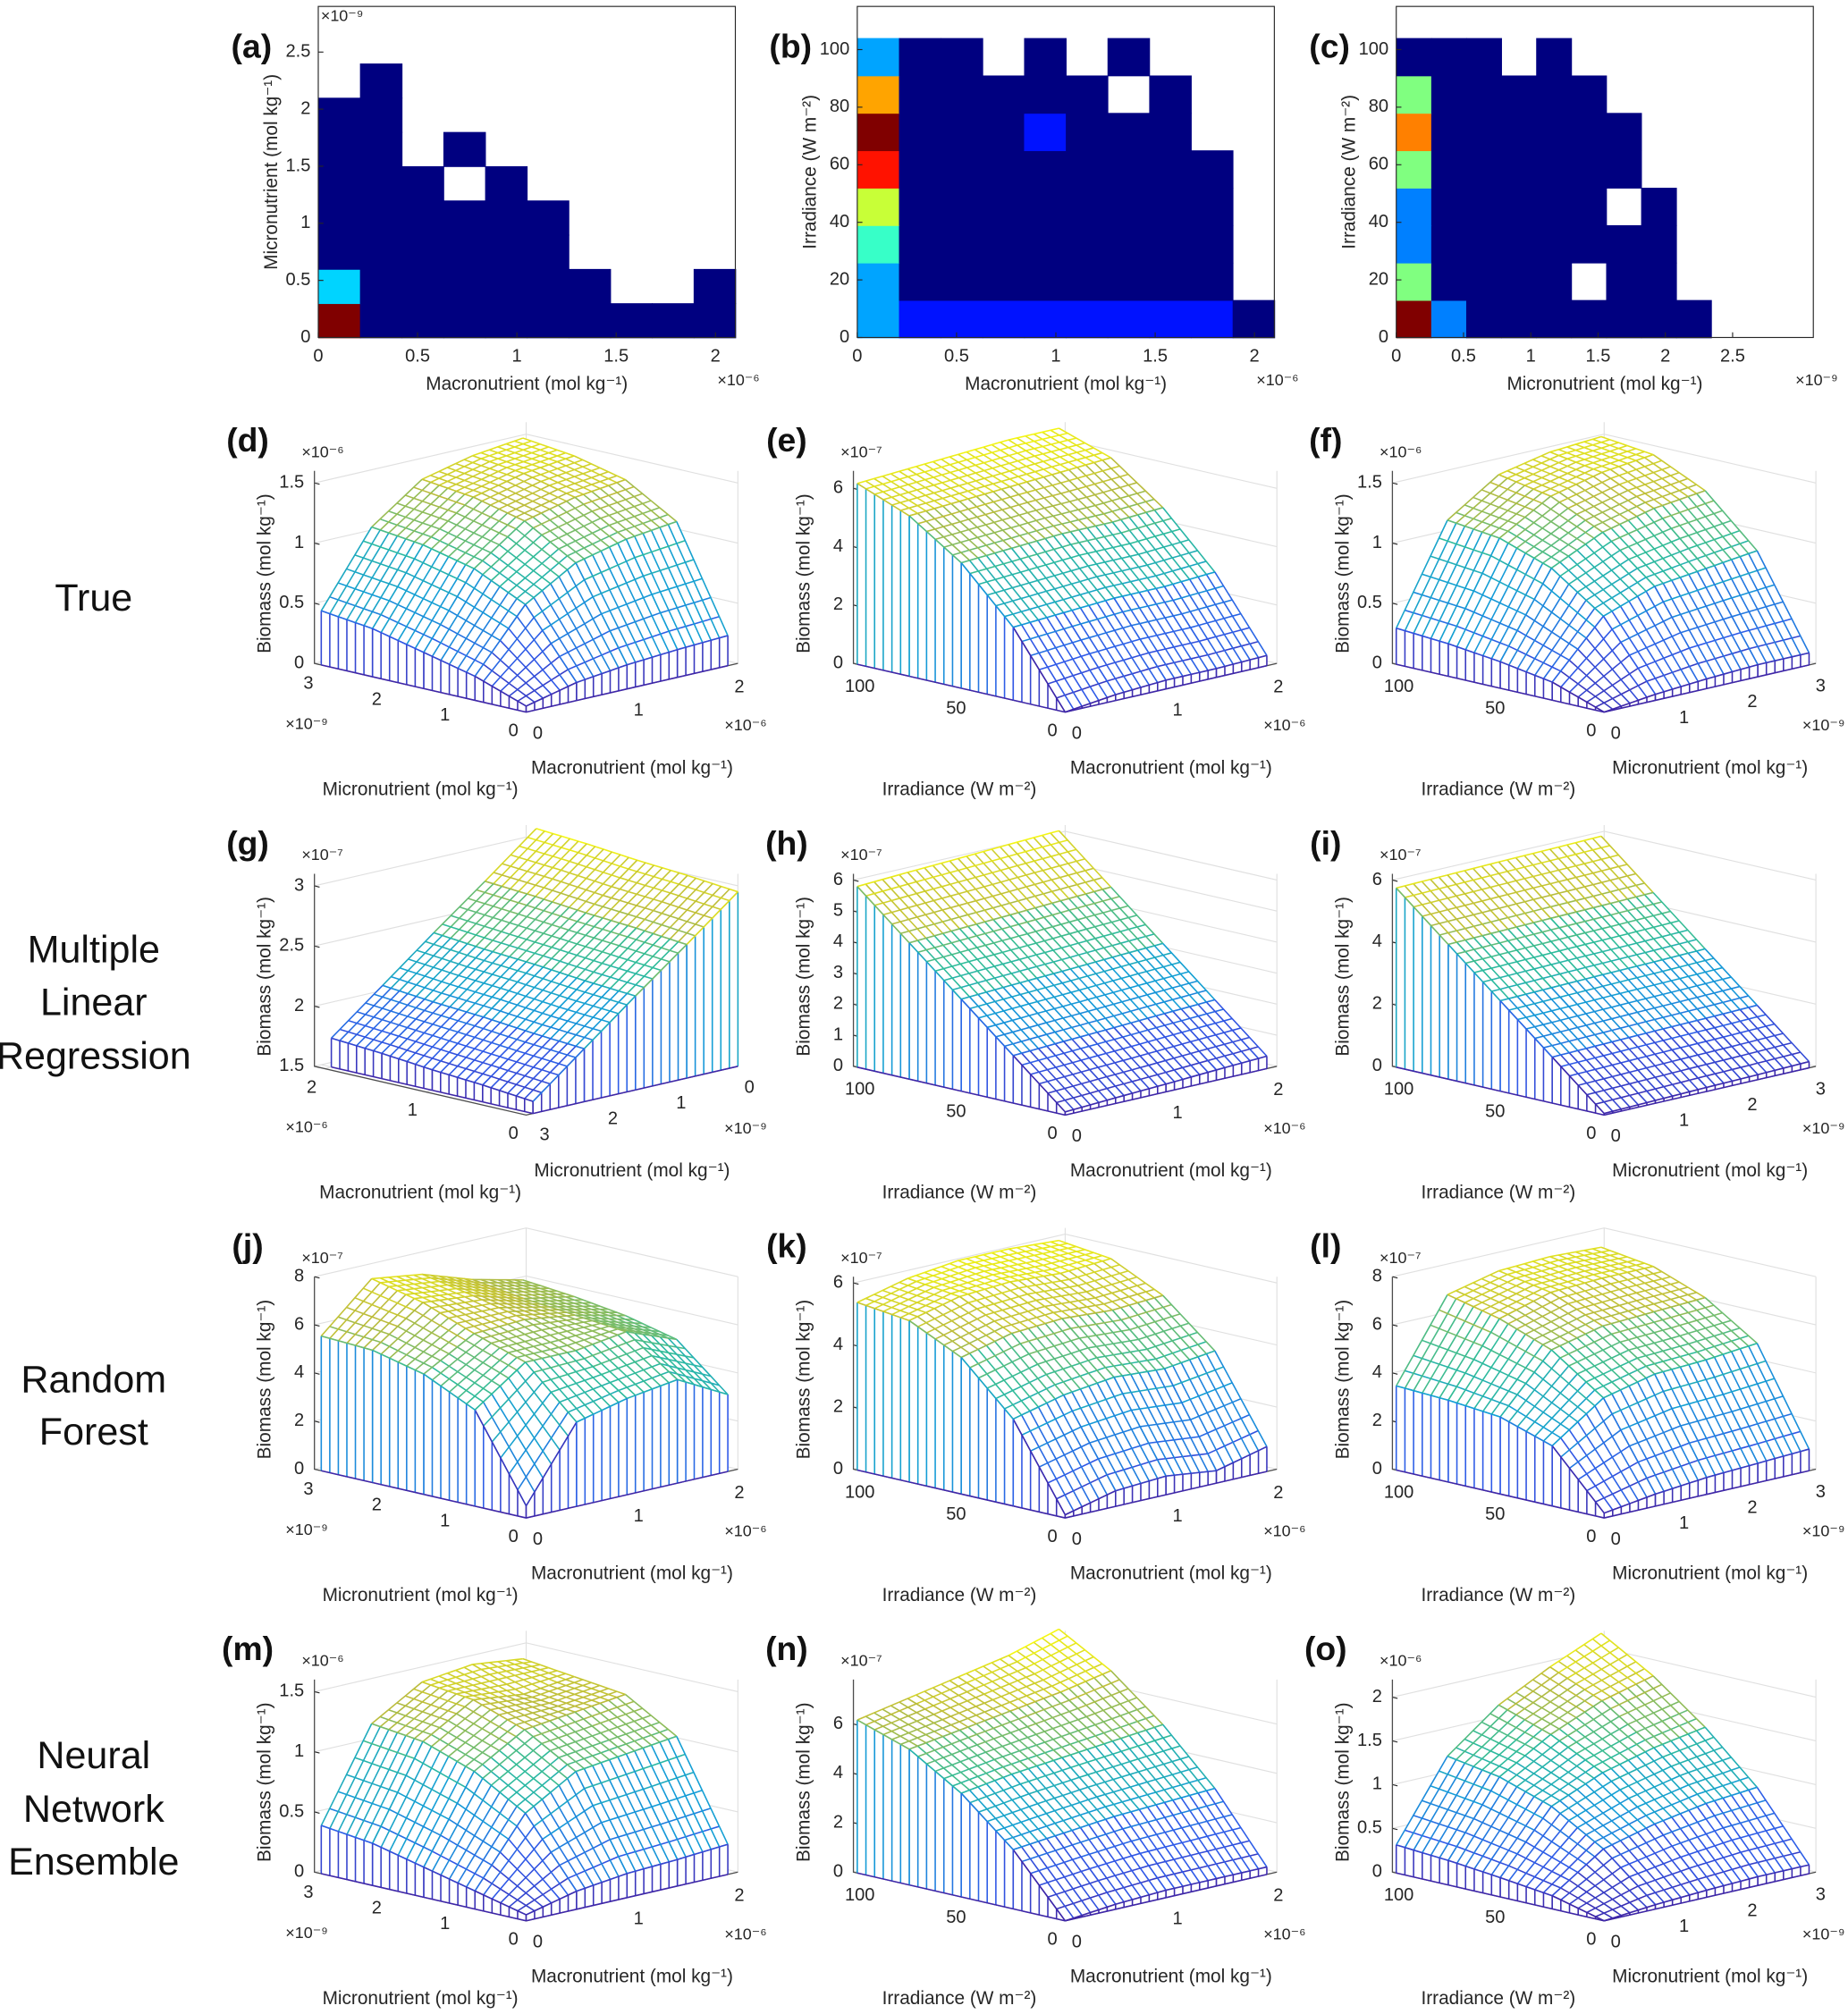  I want to click on panel-label: (g), so click(247, 843).